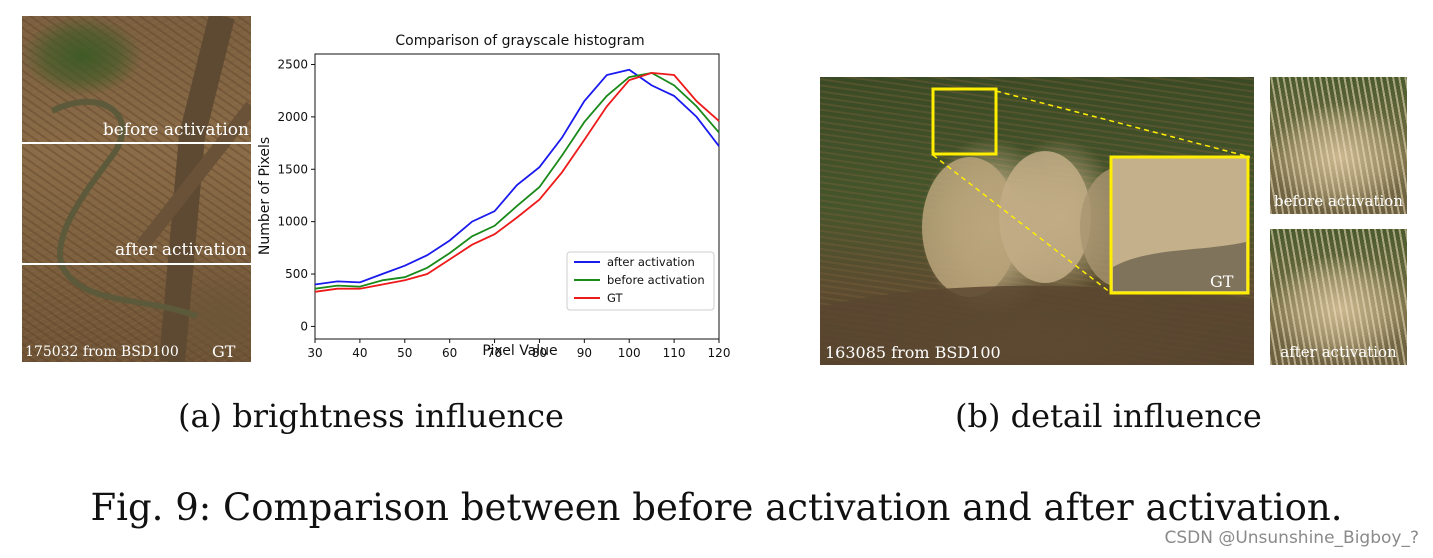 The width and height of the screenshot is (1433, 558). Describe the element at coordinates (136, 143) in the screenshot. I see `before-divider-line` at that location.